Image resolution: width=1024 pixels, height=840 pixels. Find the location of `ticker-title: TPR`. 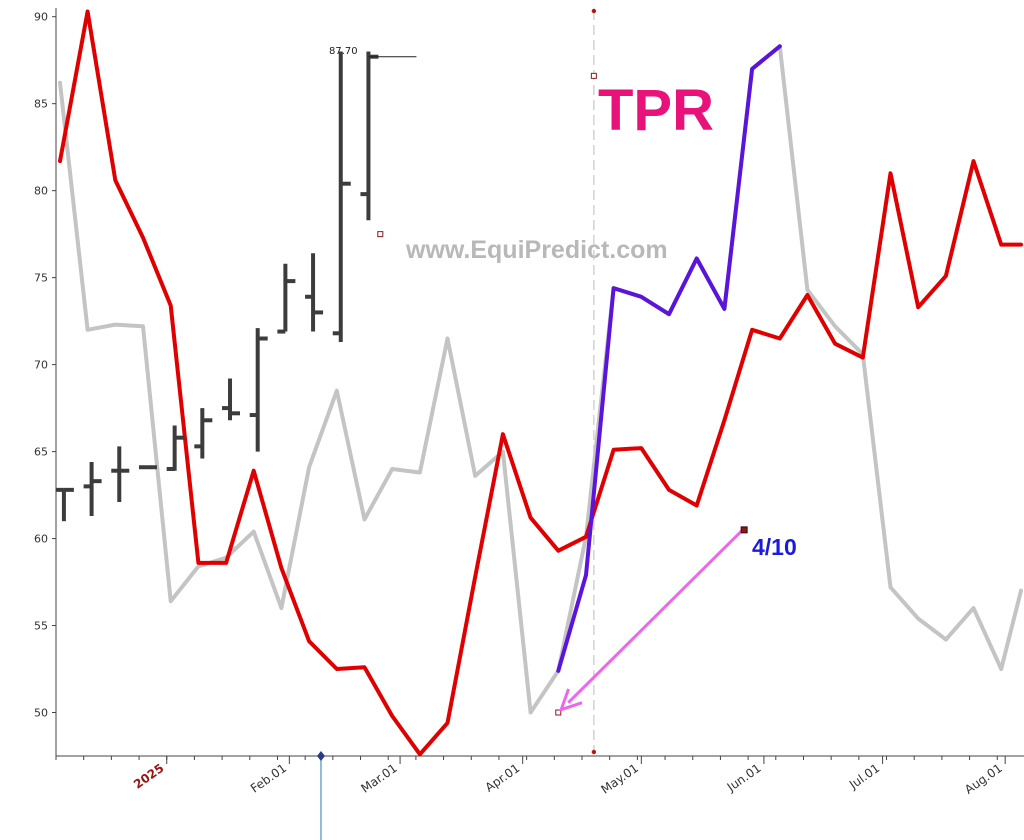

ticker-title: TPR is located at coordinates (656, 110).